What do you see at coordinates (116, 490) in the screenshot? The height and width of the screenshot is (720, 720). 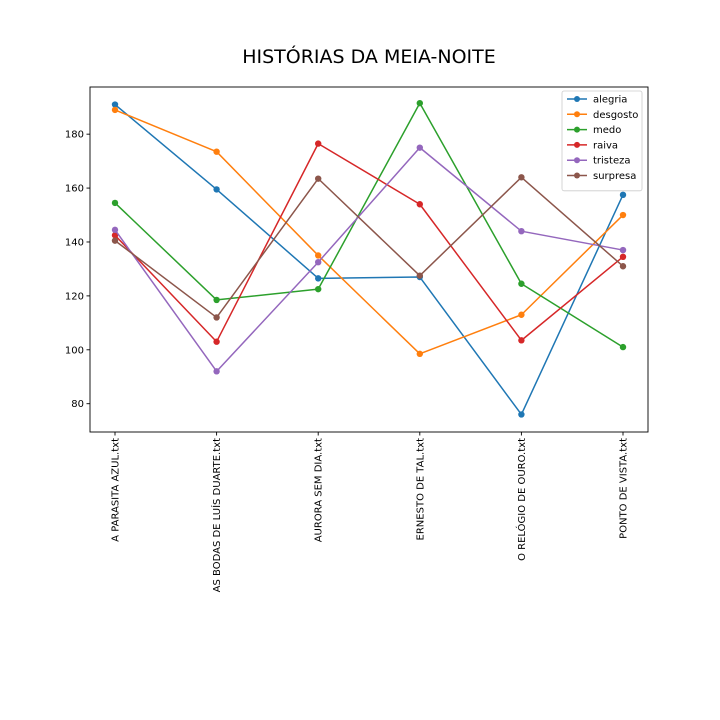 I see `x-tick-label: A PARASITA AZUL.txt` at bounding box center [116, 490].